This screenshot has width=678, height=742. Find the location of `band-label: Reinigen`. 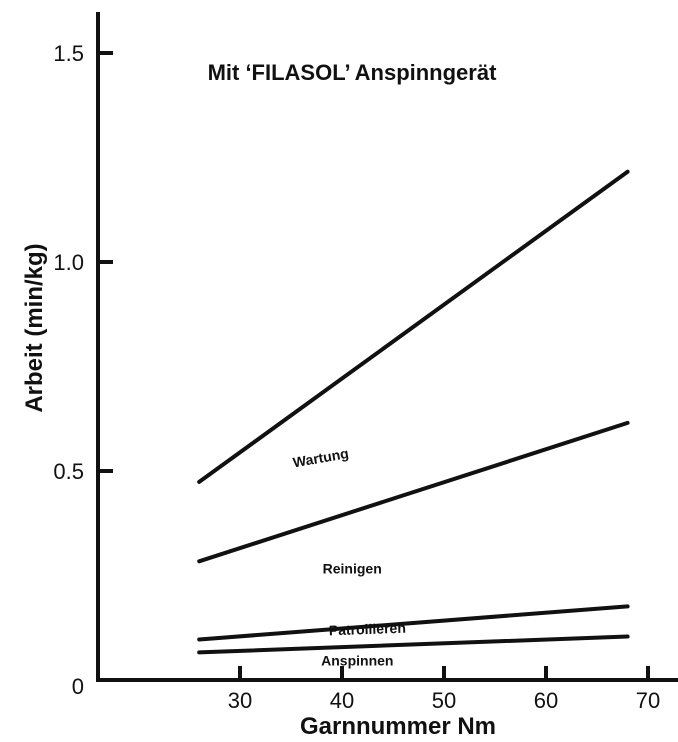

band-label: Reinigen is located at coordinates (352, 568).